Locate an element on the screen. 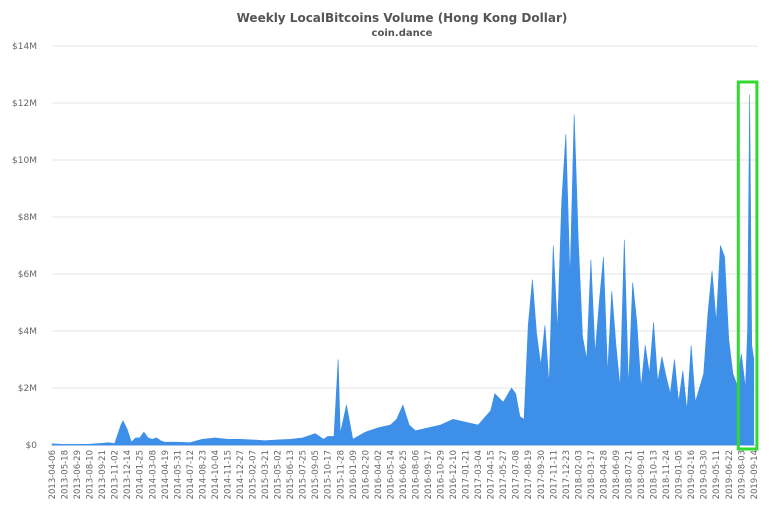 This screenshot has height=516, width=779. x-tick-label: 2017-05-27 is located at coordinates (504, 474).